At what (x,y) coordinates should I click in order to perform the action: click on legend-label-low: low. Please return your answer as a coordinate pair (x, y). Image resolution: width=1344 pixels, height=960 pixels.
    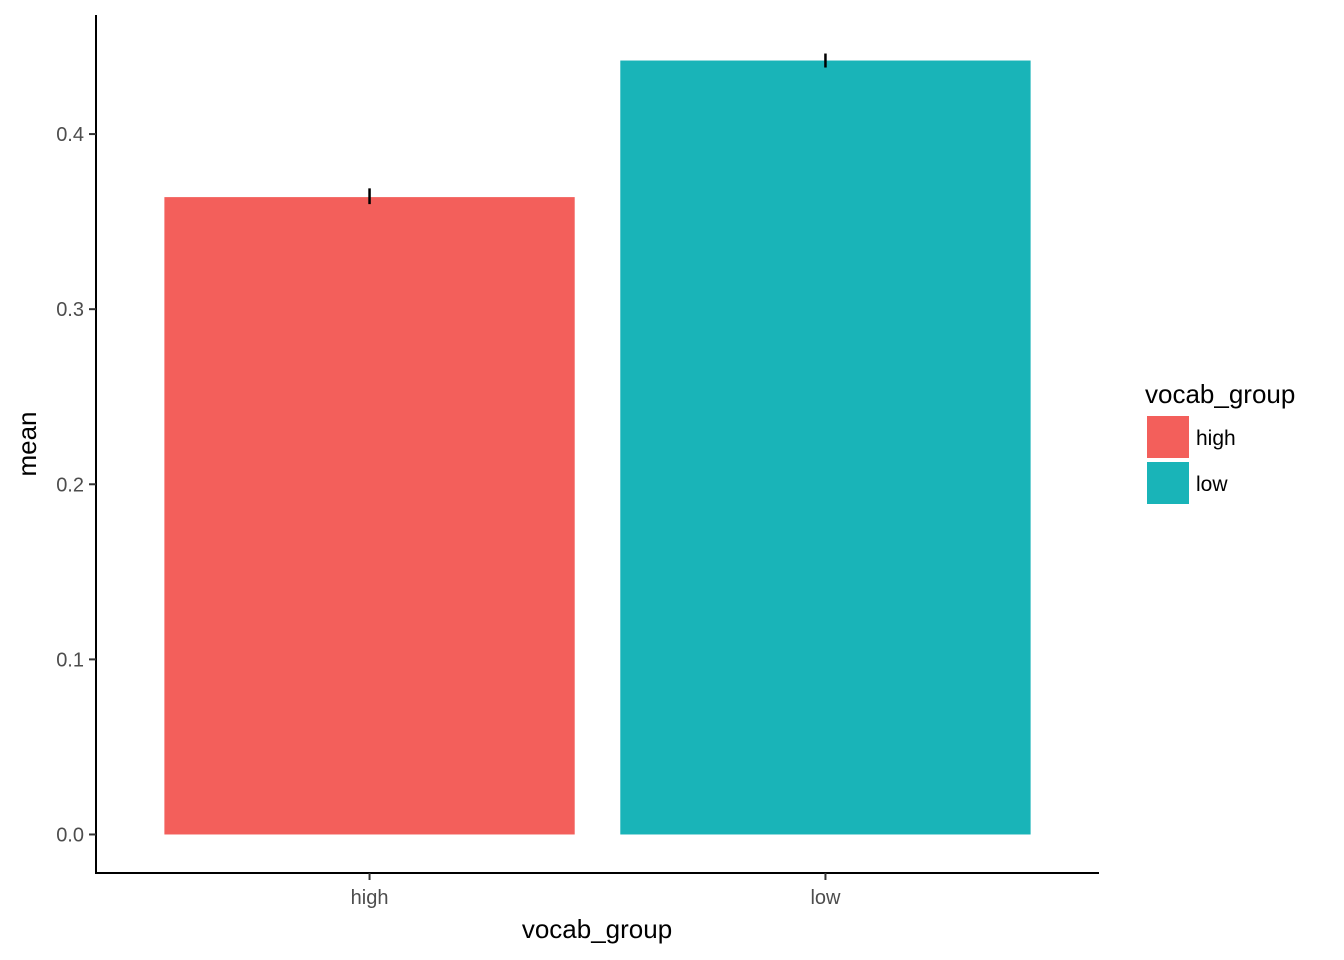
    Looking at the image, I should click on (1212, 484).